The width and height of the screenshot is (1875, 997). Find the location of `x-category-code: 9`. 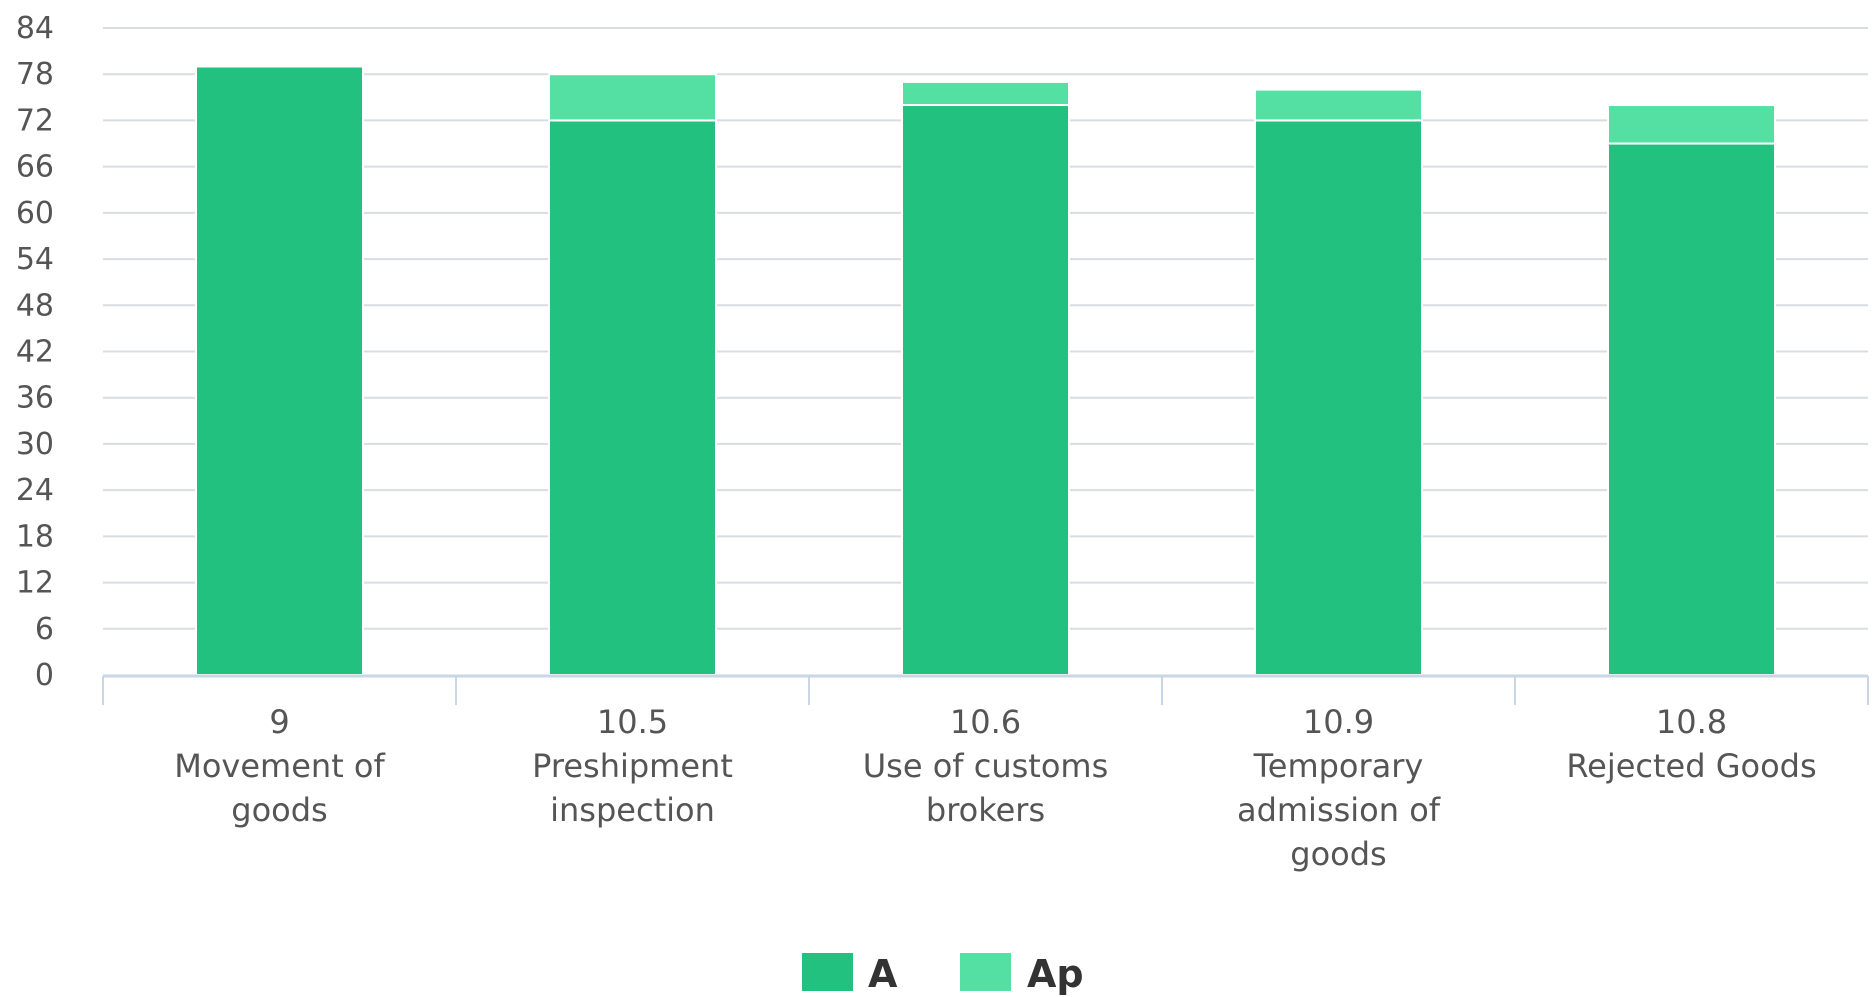

x-category-code: 9 is located at coordinates (279, 722).